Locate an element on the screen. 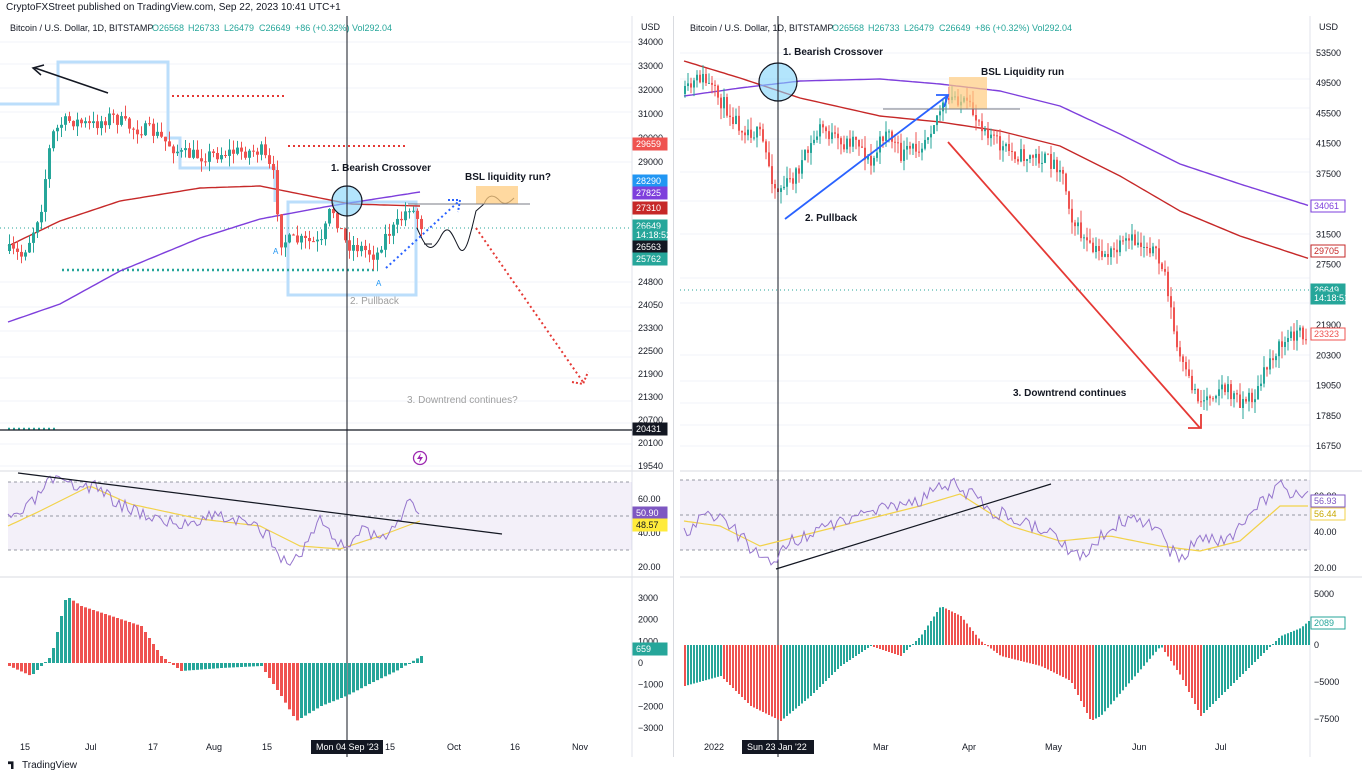  lightning-icon is located at coordinates (420, 458).